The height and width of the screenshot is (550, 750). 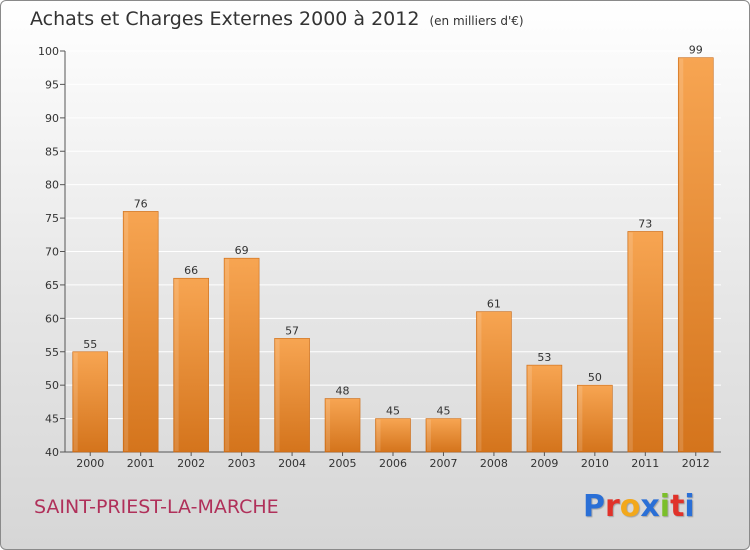 What do you see at coordinates (242, 250) in the screenshot?
I see `bar-value-label: 69` at bounding box center [242, 250].